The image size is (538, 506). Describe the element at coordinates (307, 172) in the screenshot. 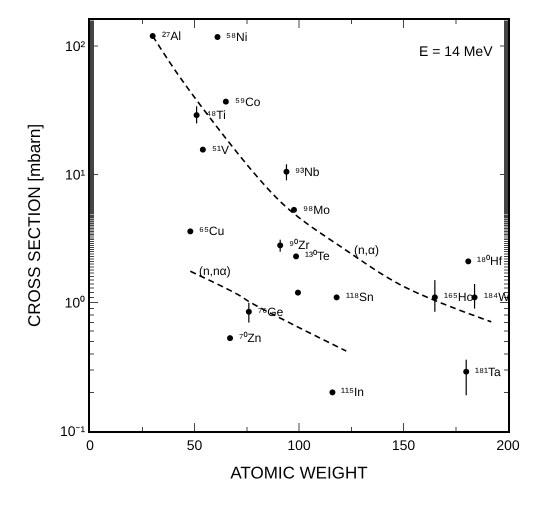

I see `annotation: ⁹³Nb` at that location.